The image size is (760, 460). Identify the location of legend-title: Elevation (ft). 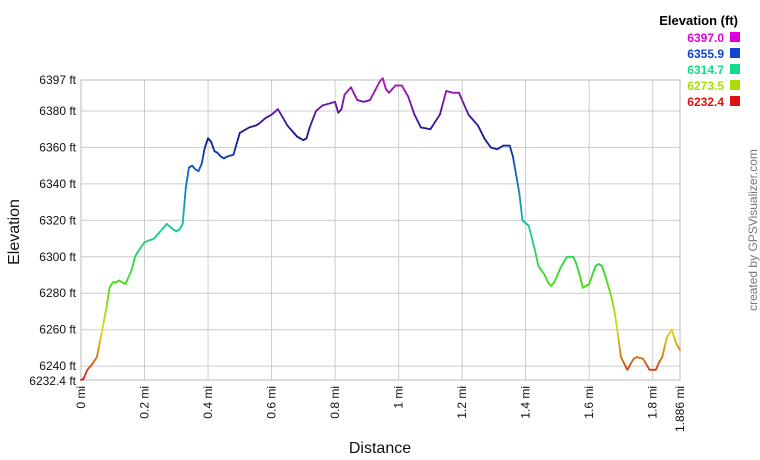
(698, 20).